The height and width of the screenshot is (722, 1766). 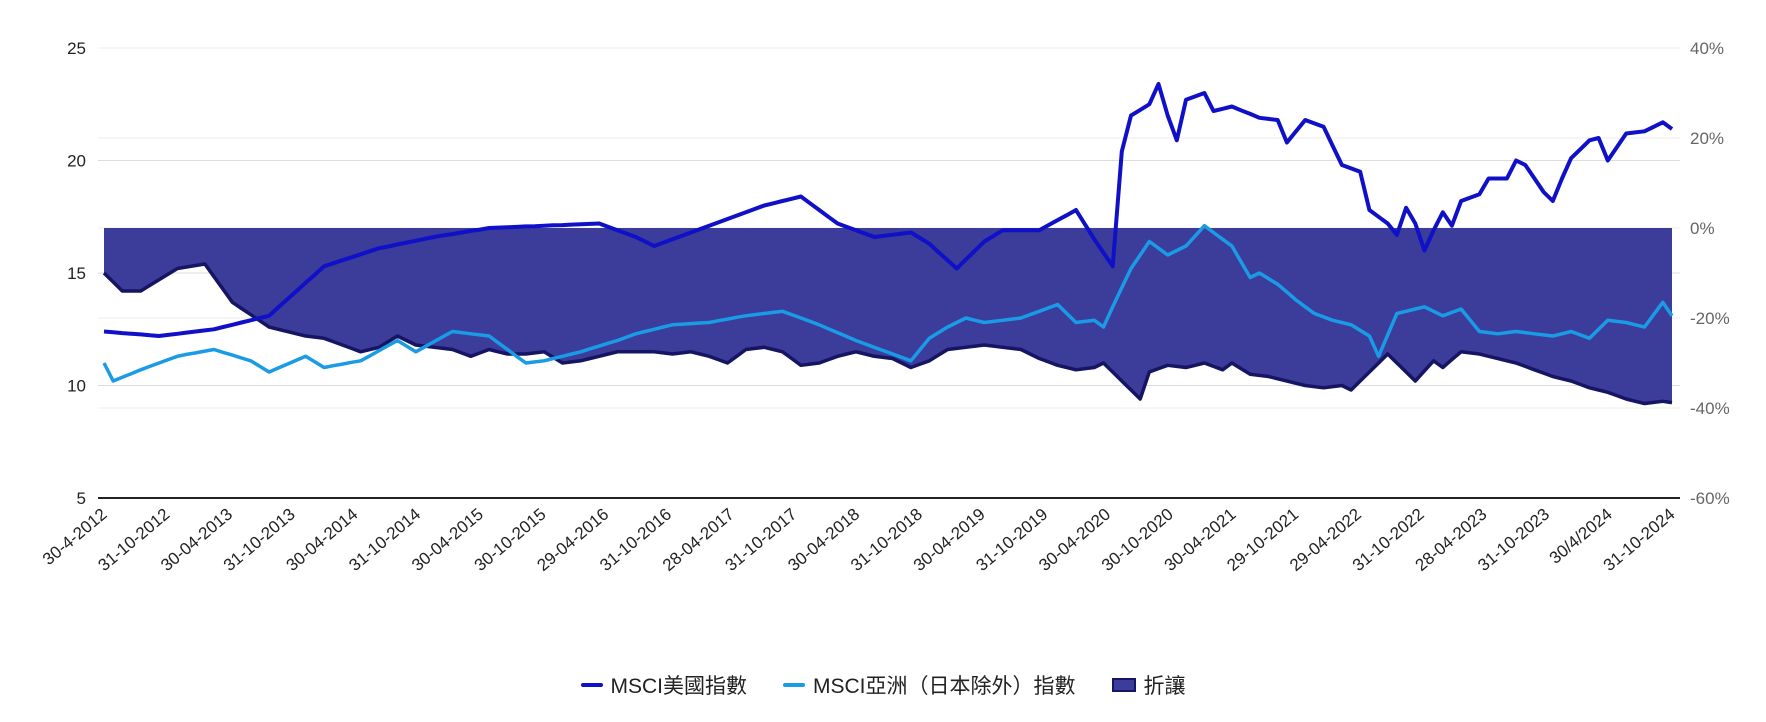 What do you see at coordinates (76, 48) in the screenshot?
I see `y-left-tick-label: 25` at bounding box center [76, 48].